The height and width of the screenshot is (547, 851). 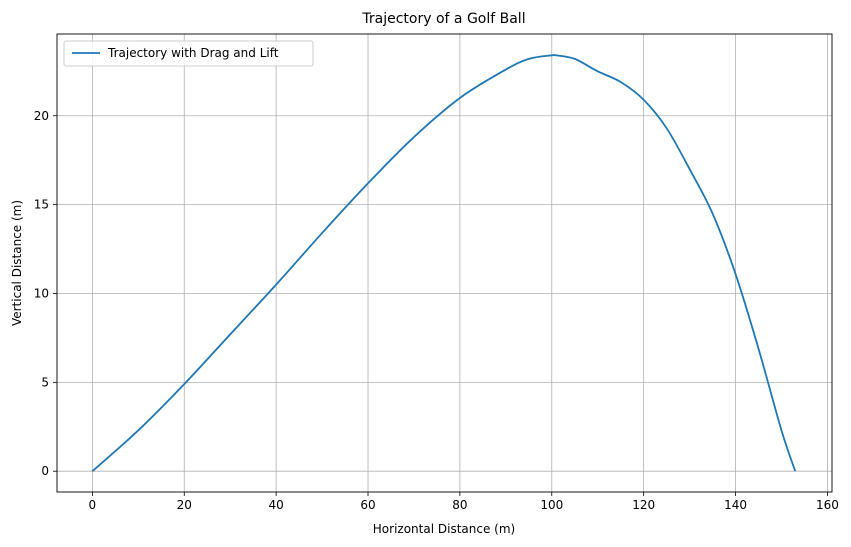 I want to click on x-tick-label: 100, so click(x=551, y=505).